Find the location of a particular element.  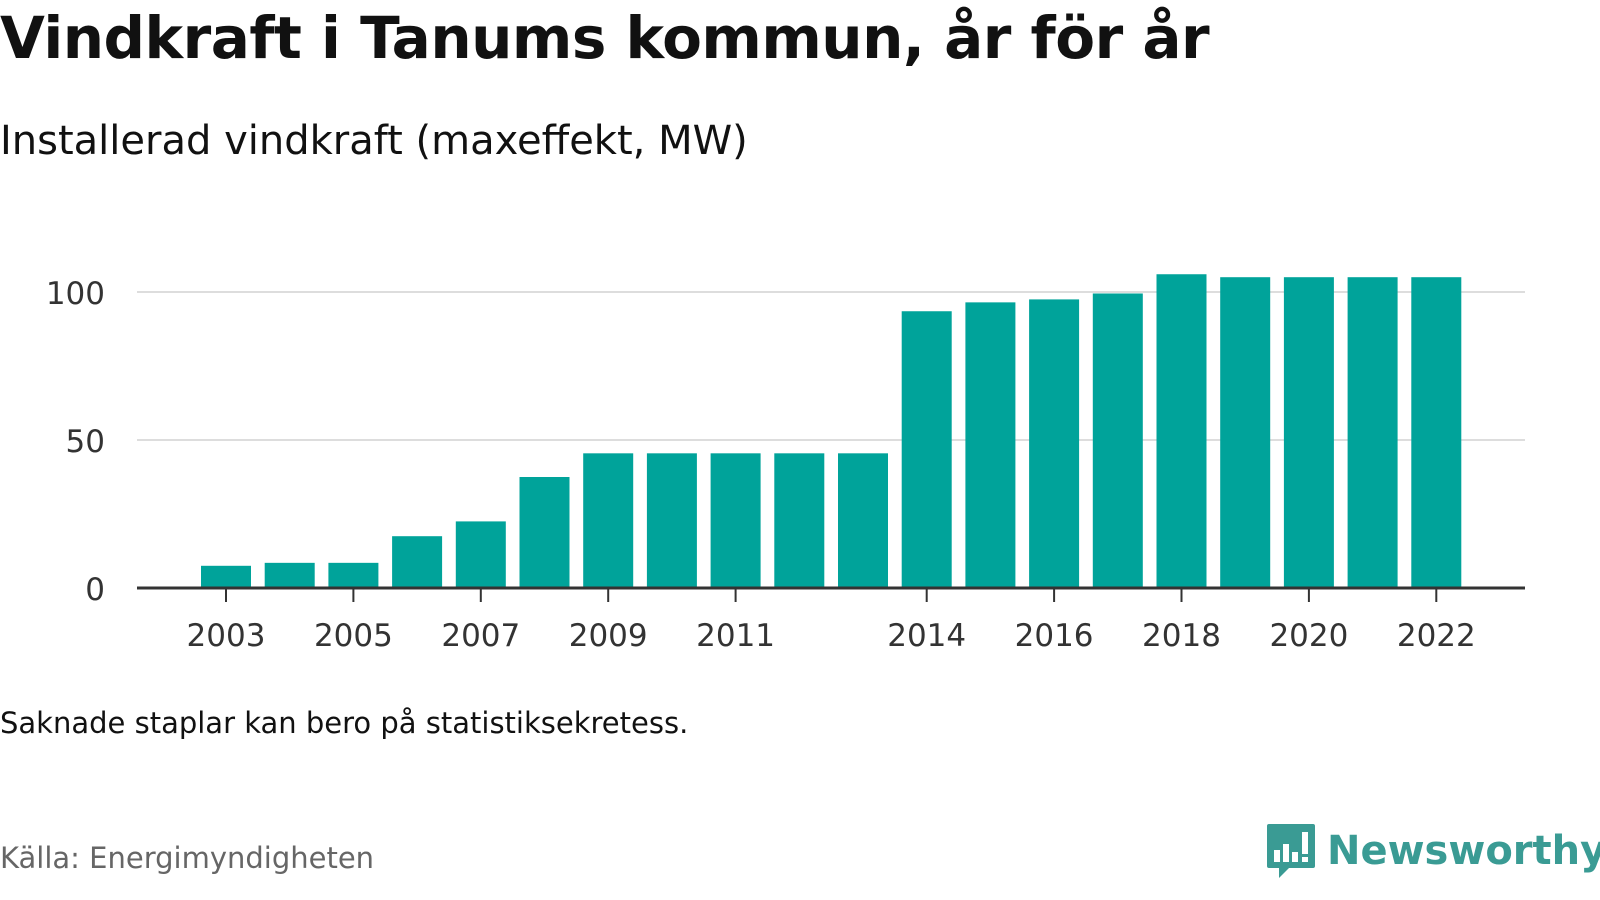

bar-2017 is located at coordinates (1117, 440).